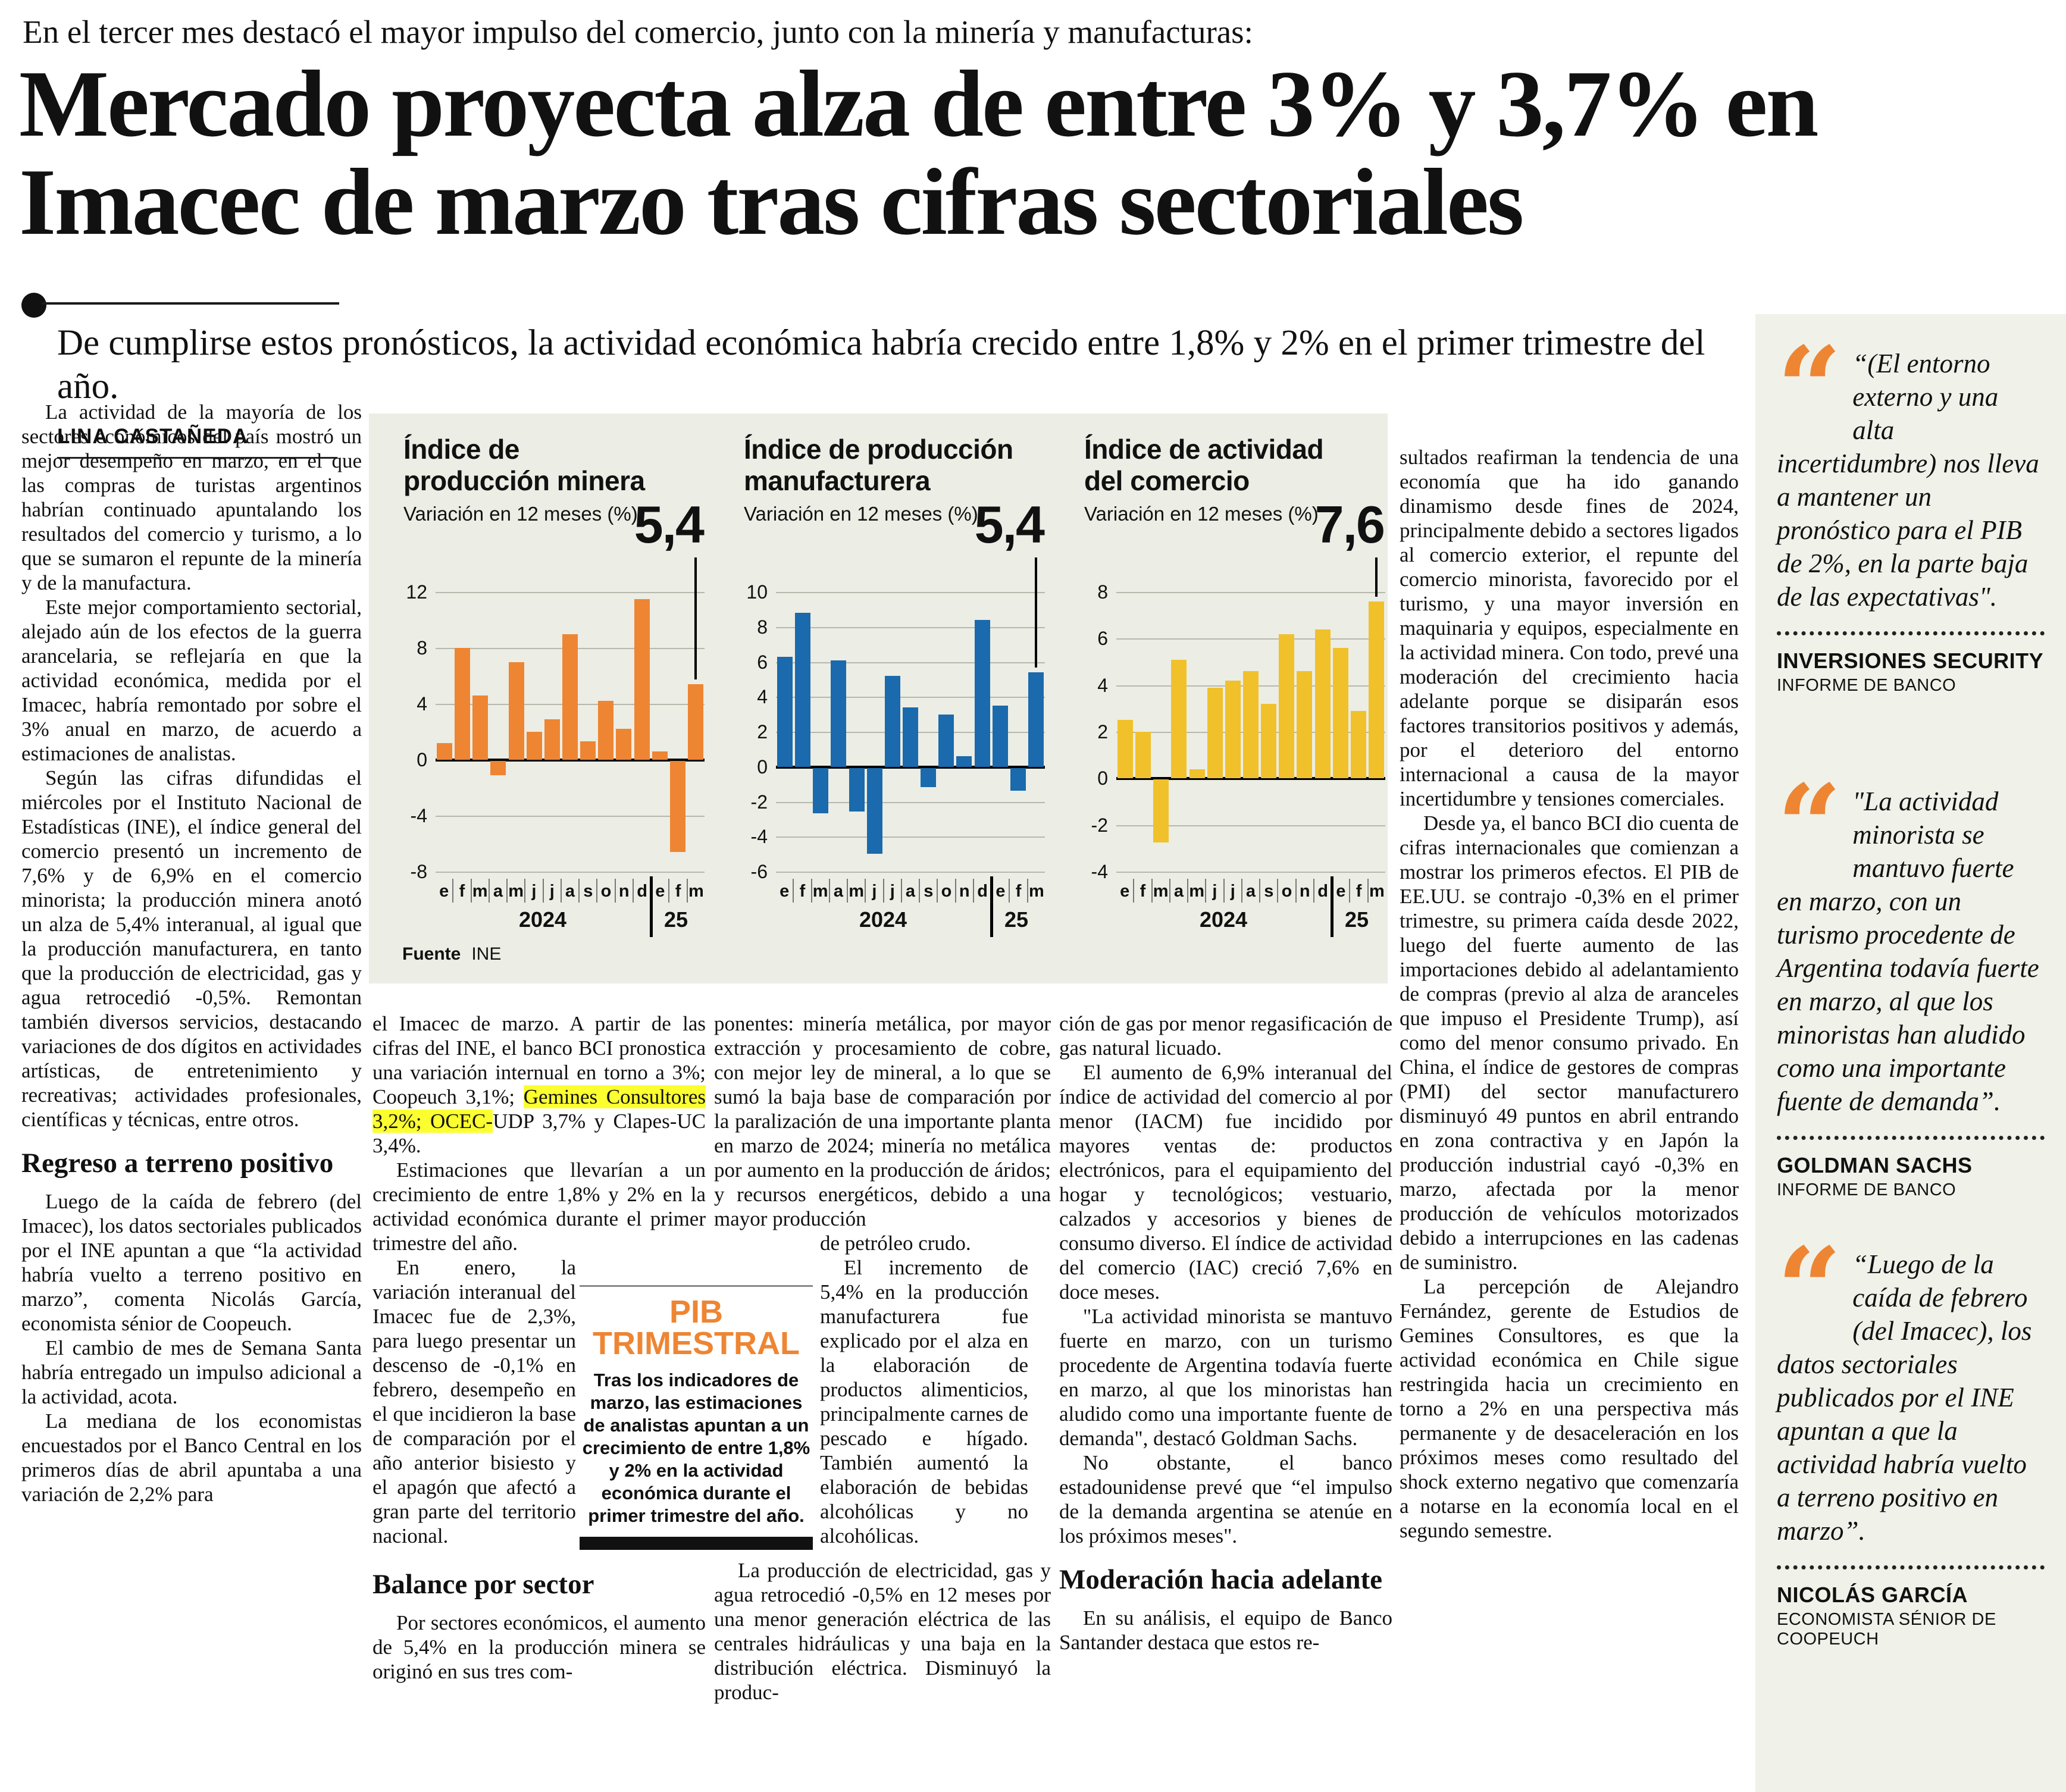  Describe the element at coordinates (1250, 779) in the screenshot. I see `zero-line` at that location.